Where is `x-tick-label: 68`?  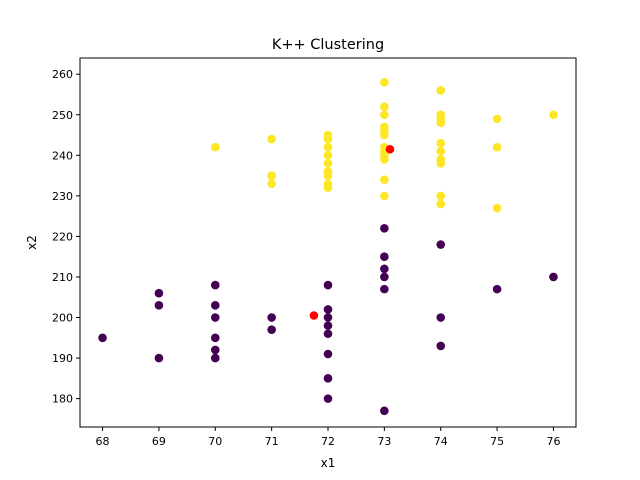
x-tick-label: 68 is located at coordinates (103, 441).